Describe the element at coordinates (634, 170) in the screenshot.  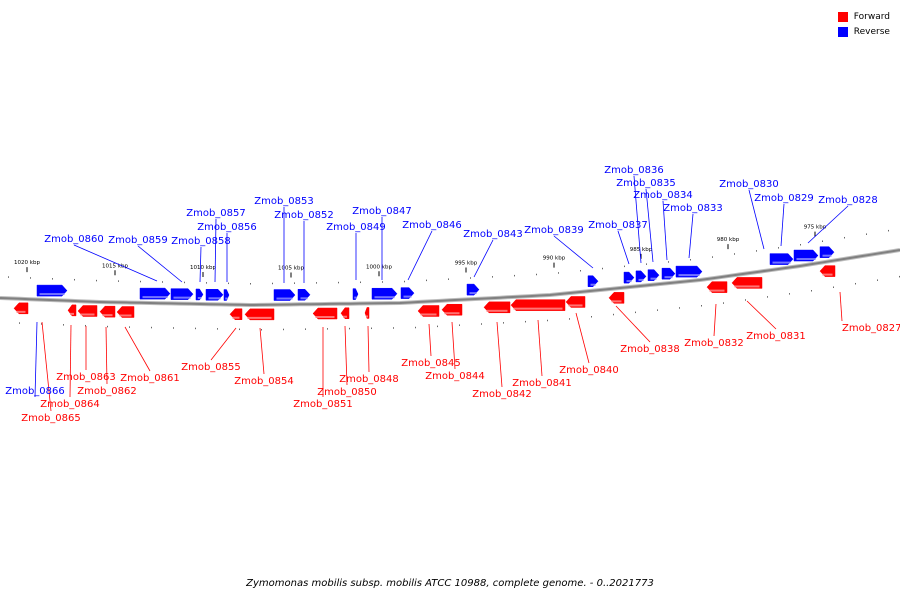
I see `gene-label: Zmob_0836` at that location.